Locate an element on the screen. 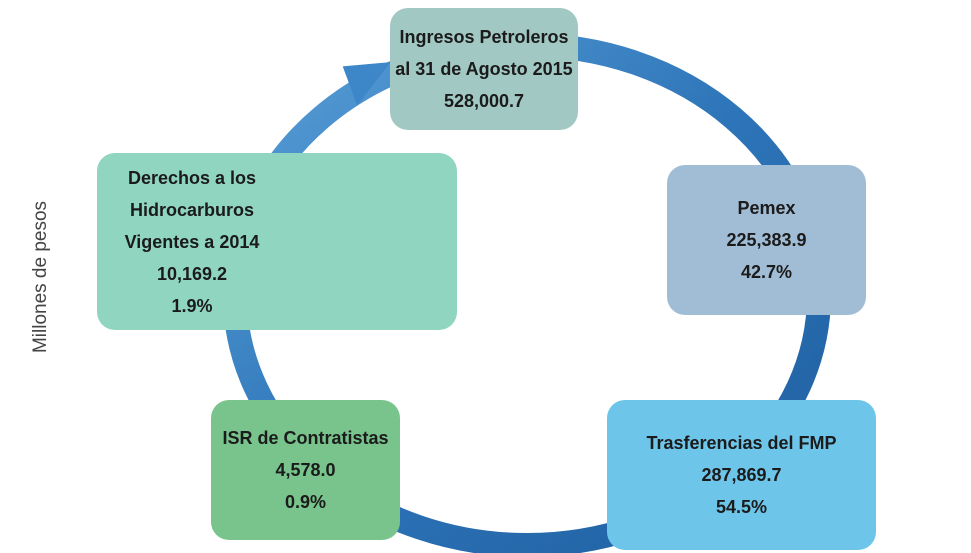  node-text: 1.9% is located at coordinates (192, 305).